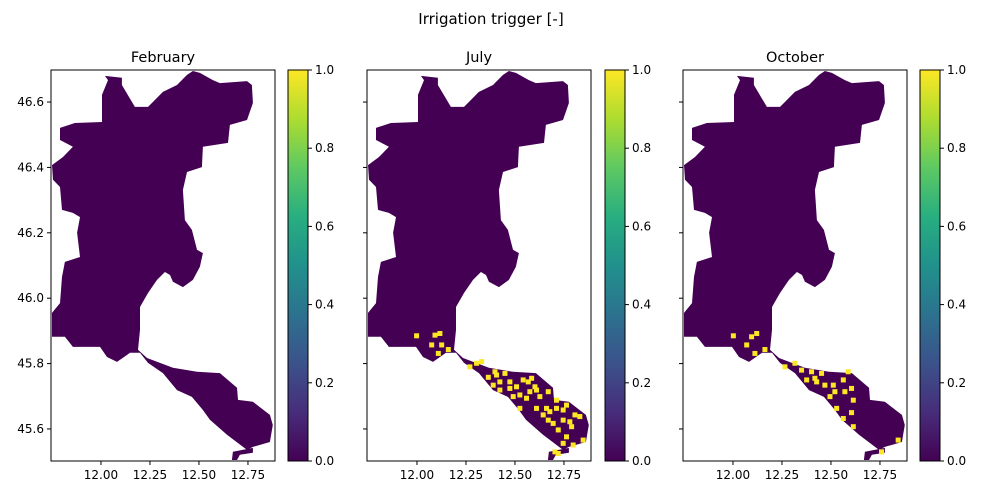 This screenshot has height=499, width=982. What do you see at coordinates (490, 19) in the screenshot?
I see `figure-title: Irrigation trigger [-]` at bounding box center [490, 19].